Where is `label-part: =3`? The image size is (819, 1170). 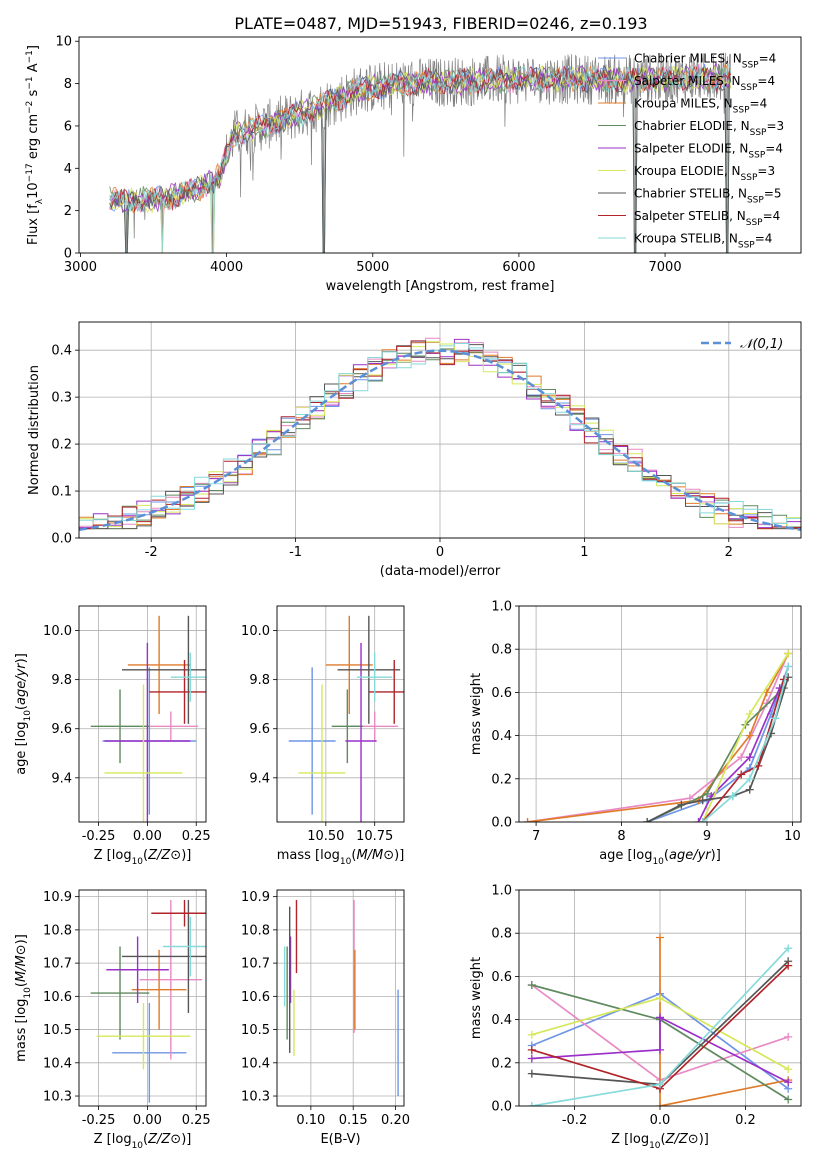
label-part: =3 is located at coordinates (775, 126).